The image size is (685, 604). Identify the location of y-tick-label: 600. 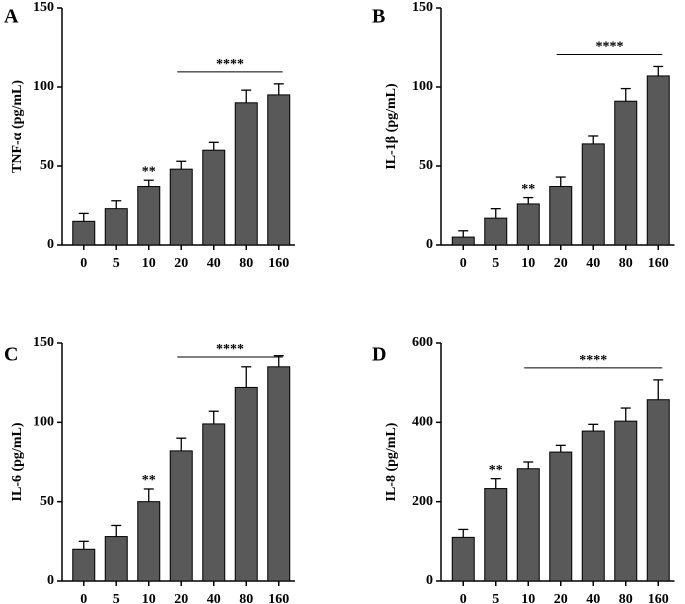
(422, 342).